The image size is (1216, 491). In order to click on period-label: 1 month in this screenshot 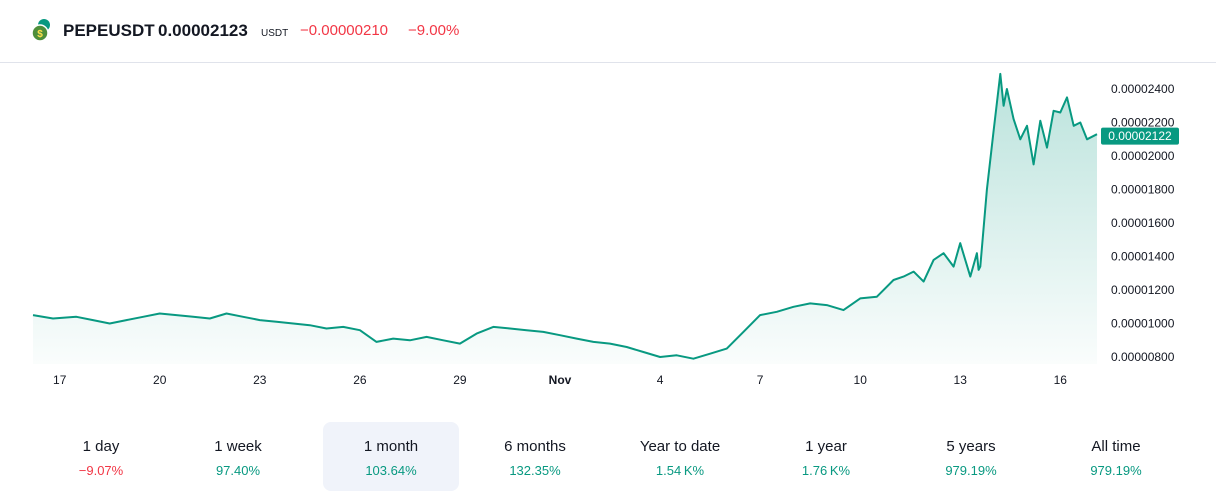, I will do `click(391, 446)`.